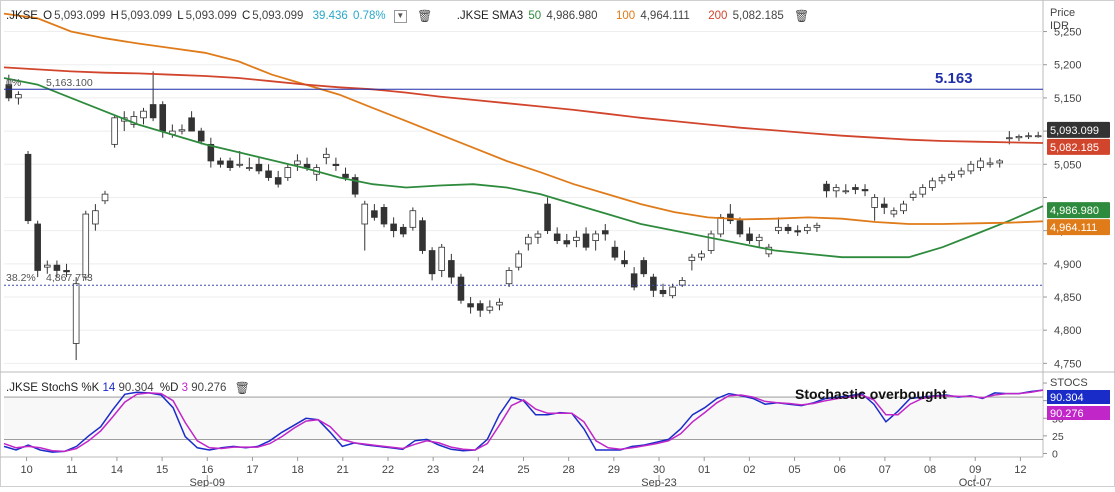 The height and width of the screenshot is (492, 1115). What do you see at coordinates (80, 16) in the screenshot?
I see `legend-open: 5,093.099` at bounding box center [80, 16].